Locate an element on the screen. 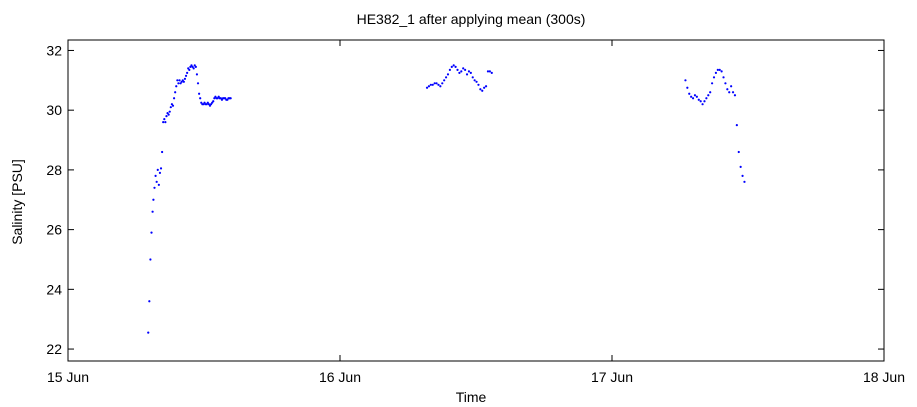  y-axis-label: Salinity [PSU] is located at coordinates (17, 202).